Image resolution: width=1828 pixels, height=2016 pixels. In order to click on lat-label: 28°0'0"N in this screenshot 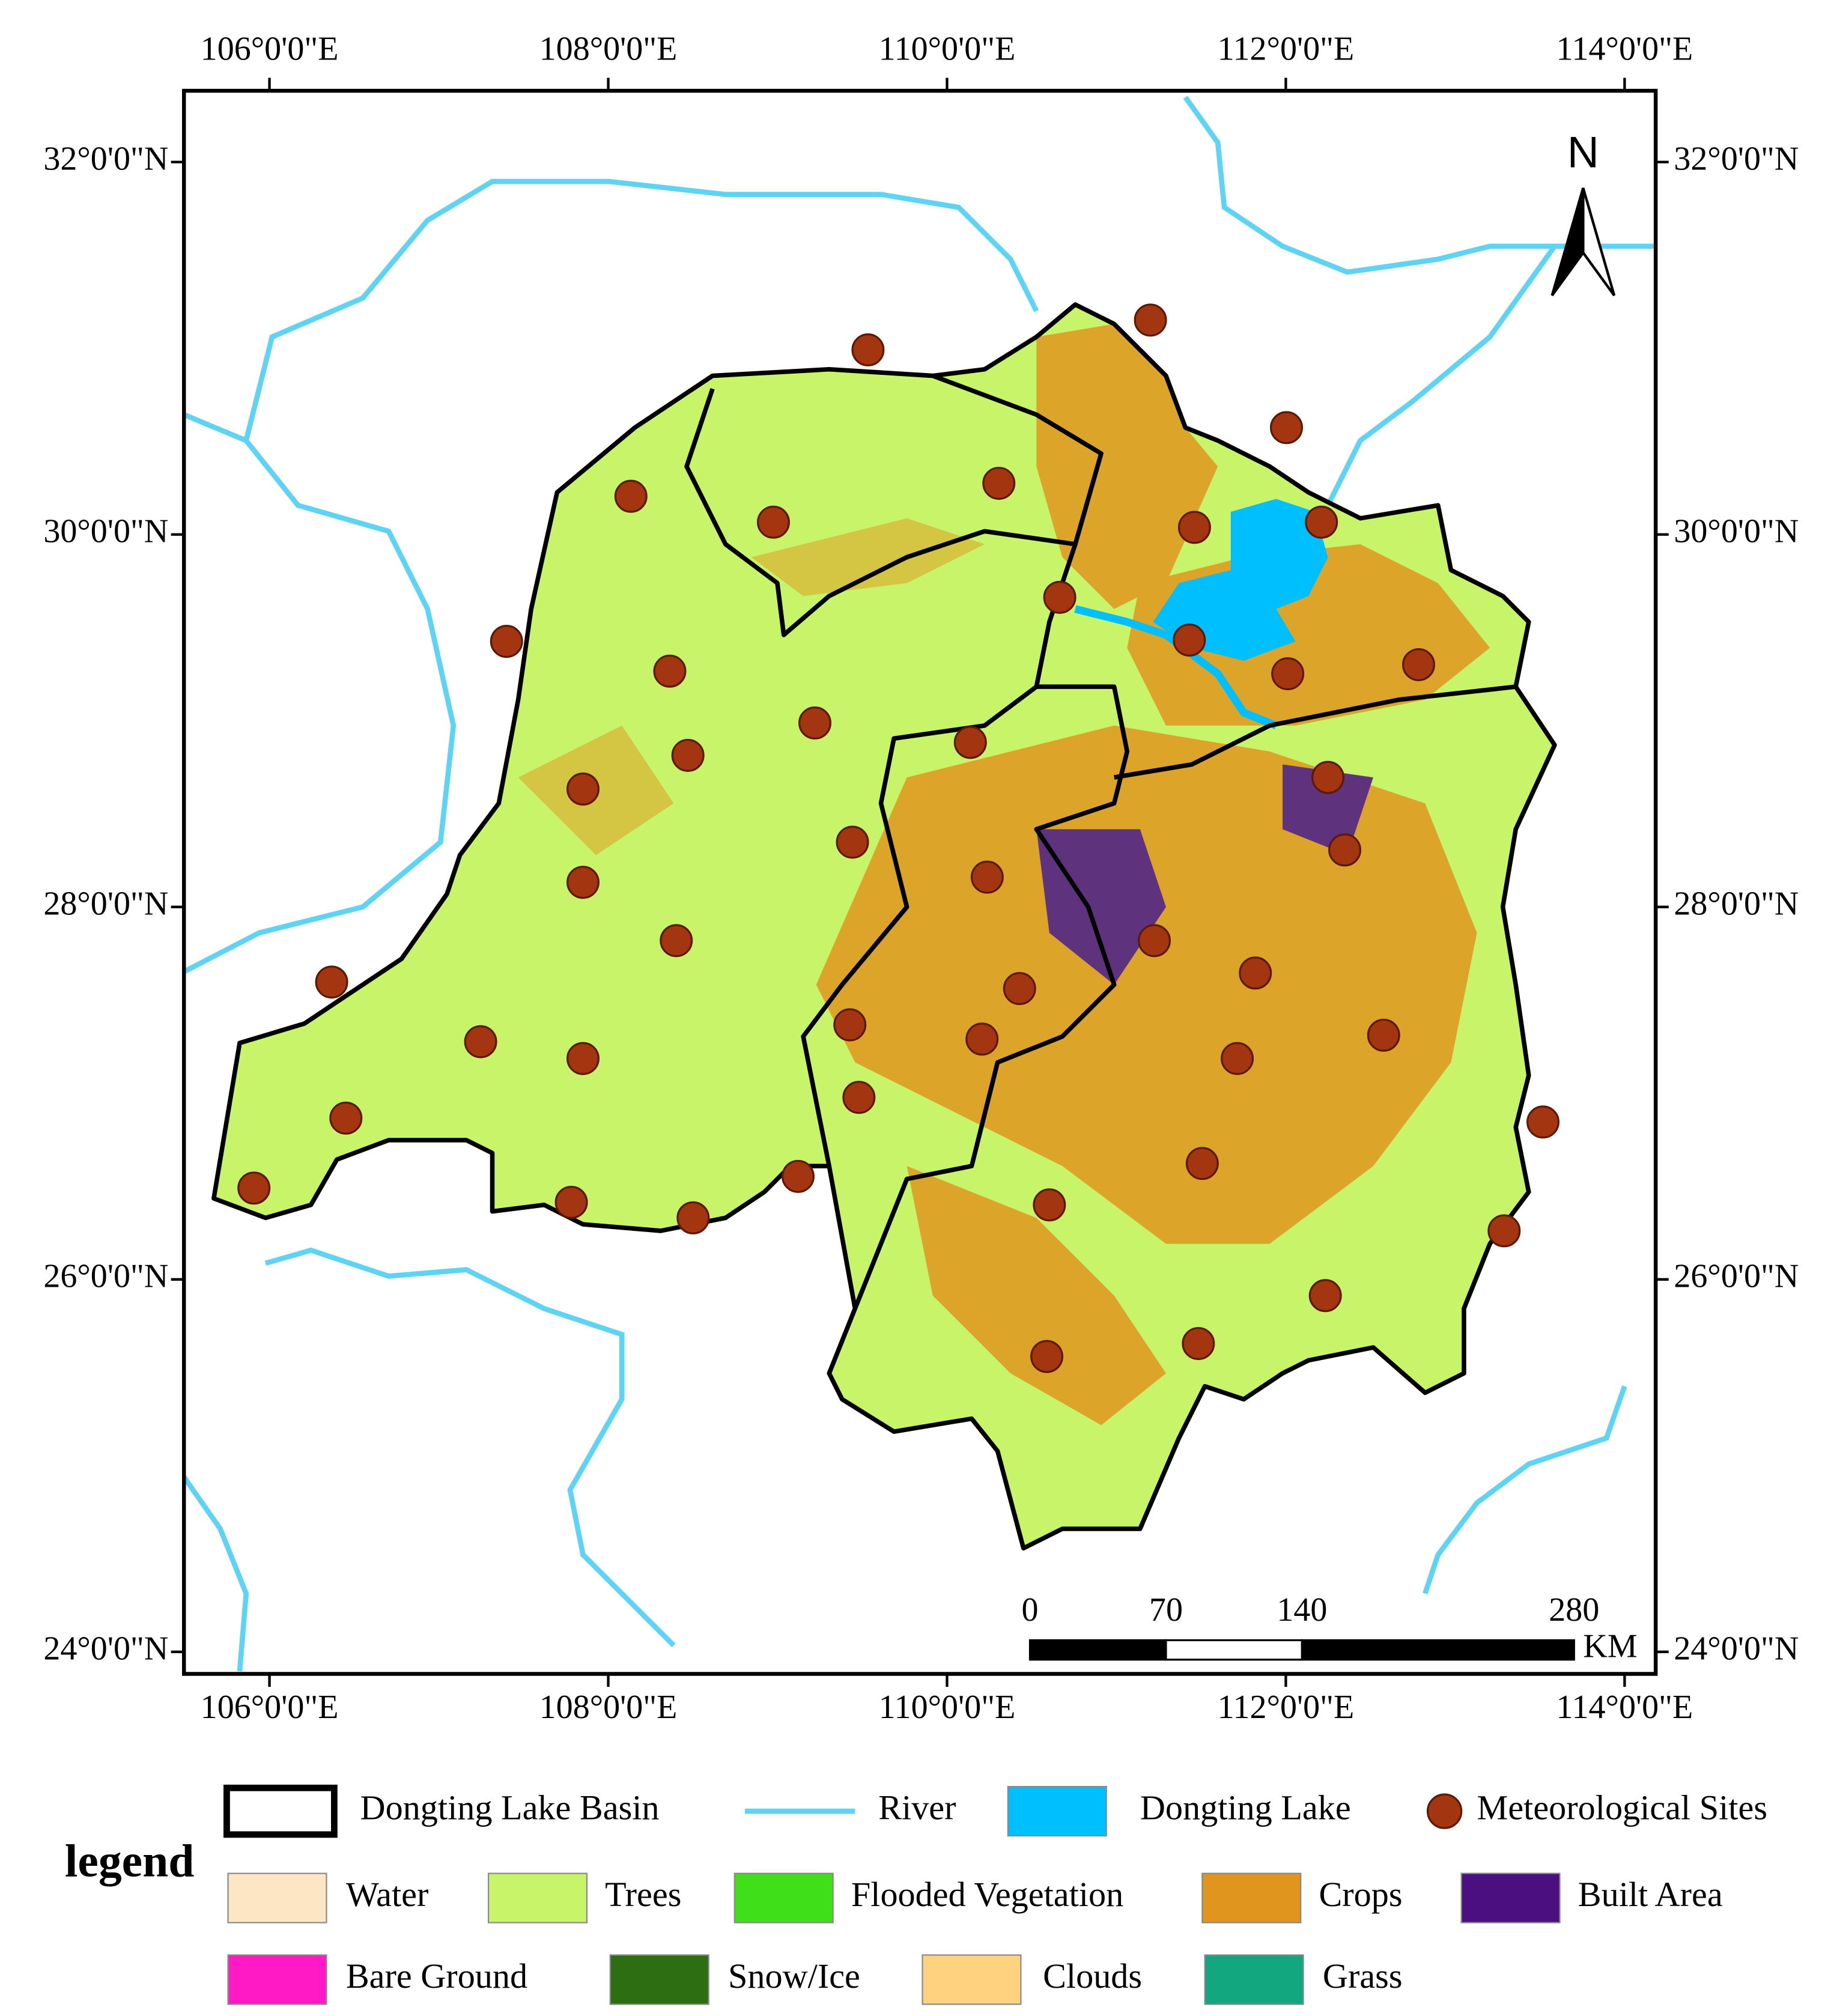, I will do `click(105, 904)`.